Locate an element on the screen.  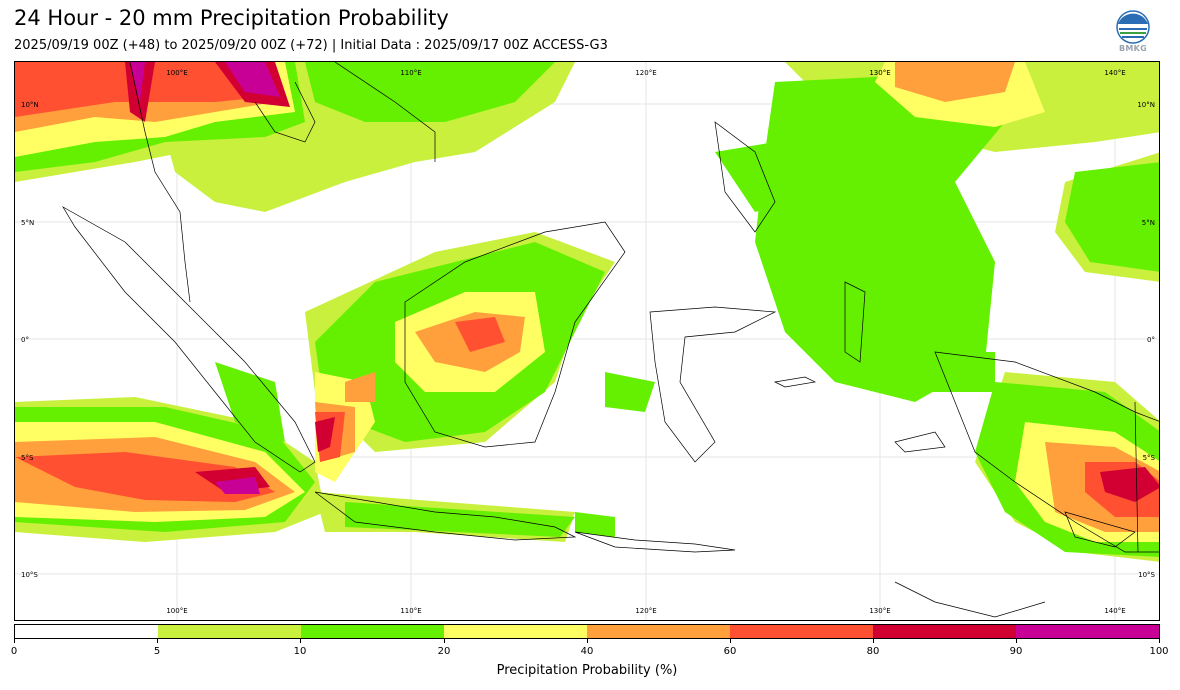
lon-labels-top: 100°E 110°E 120°E 130°E 140°E is located at coordinates (645, 73).